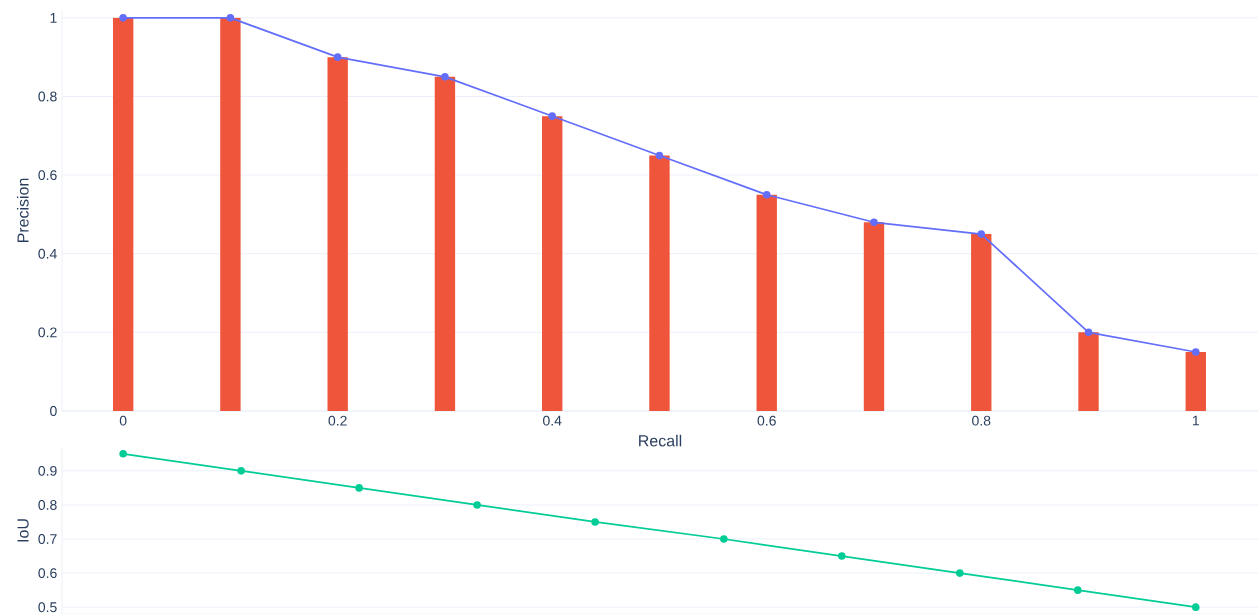 Image resolution: width=1258 pixels, height=614 pixels. I want to click on x-tick-label: 0, so click(123, 420).